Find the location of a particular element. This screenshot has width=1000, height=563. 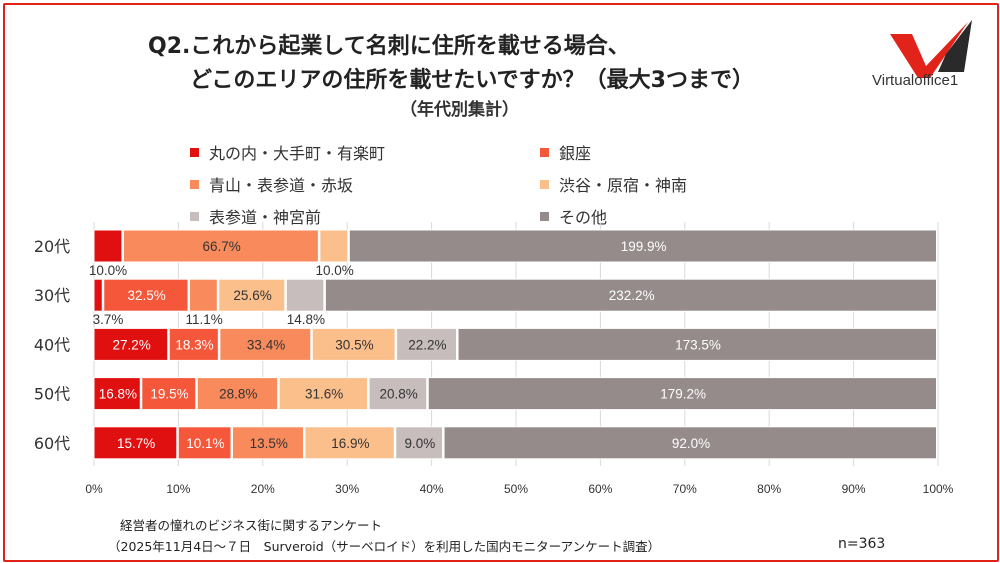

legend-label: 銀座 is located at coordinates (575, 153).